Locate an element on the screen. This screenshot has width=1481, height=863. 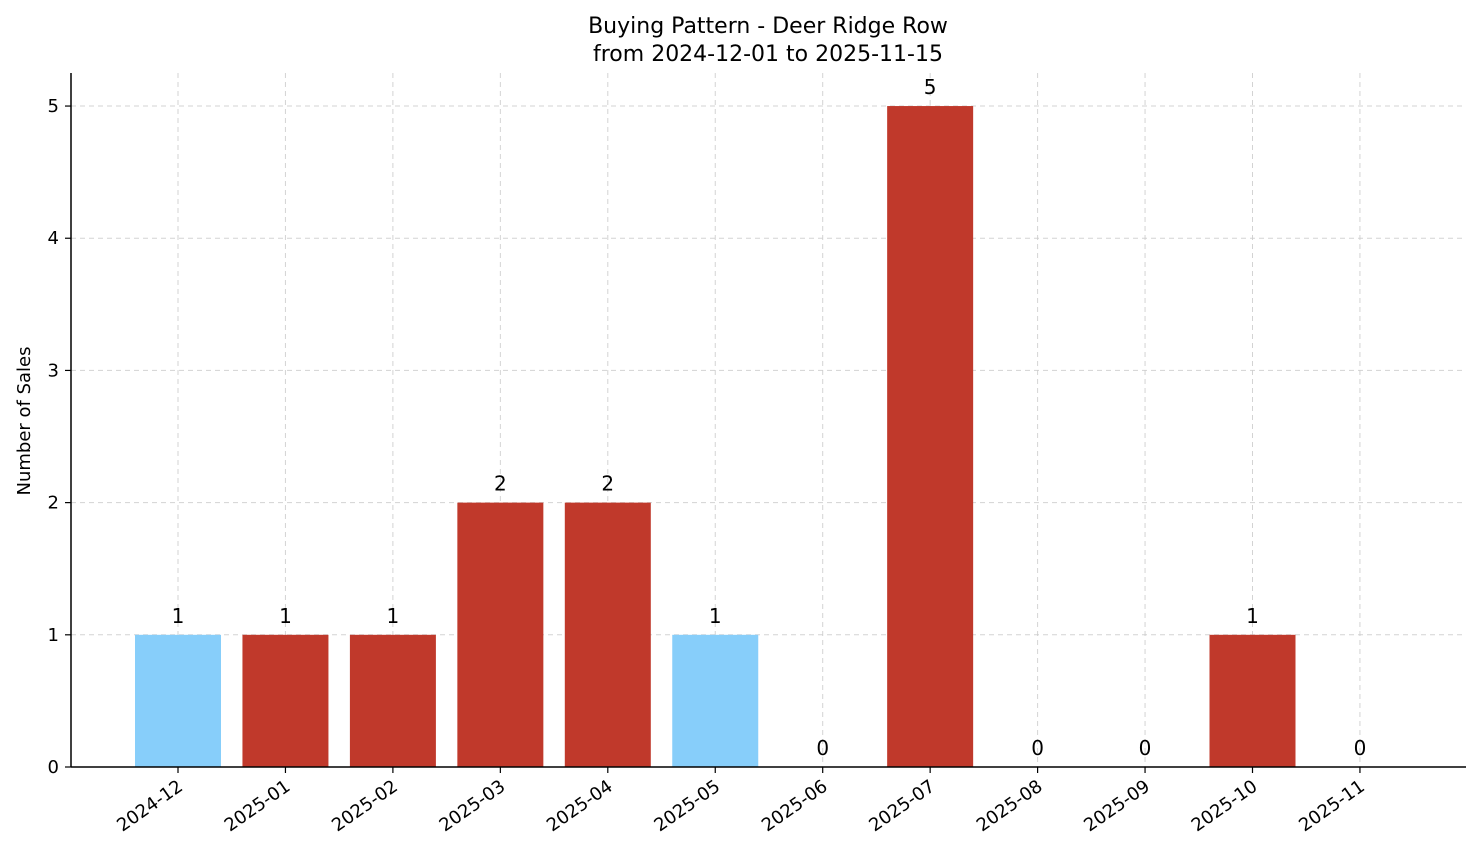
data-label-2025-10: 1 is located at coordinates (1252, 616).